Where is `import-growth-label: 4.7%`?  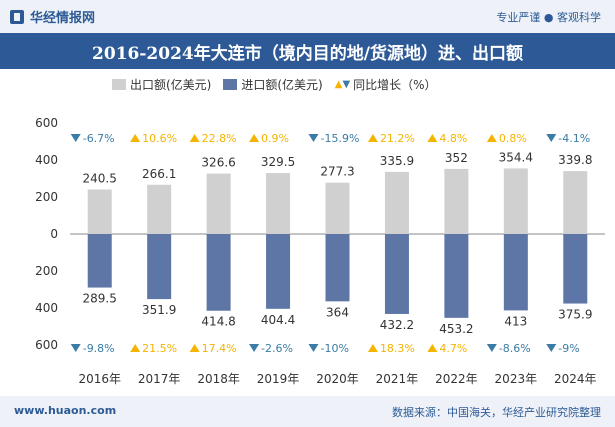
import-growth-label: 4.7% is located at coordinates (453, 348).